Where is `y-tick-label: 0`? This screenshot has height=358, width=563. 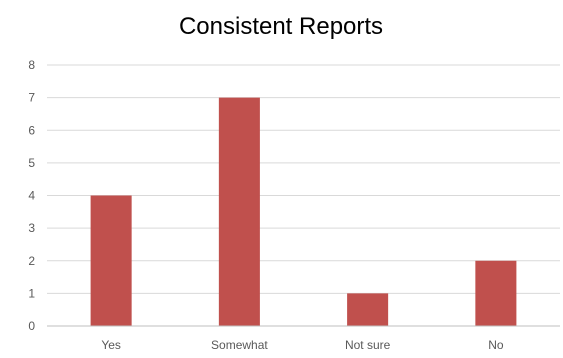
y-tick-label: 0 is located at coordinates (31, 326).